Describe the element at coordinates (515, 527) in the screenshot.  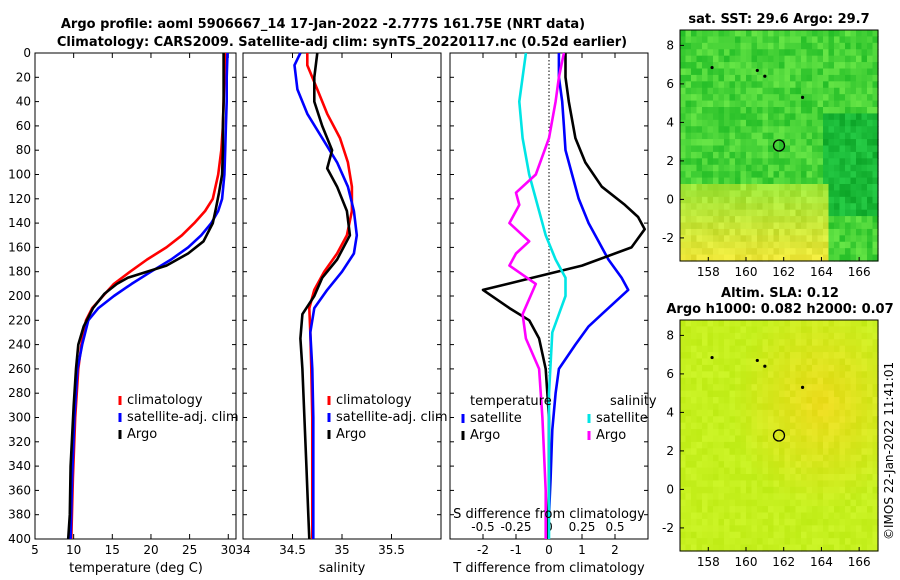
I see `s-tick-label: -0.25` at that location.